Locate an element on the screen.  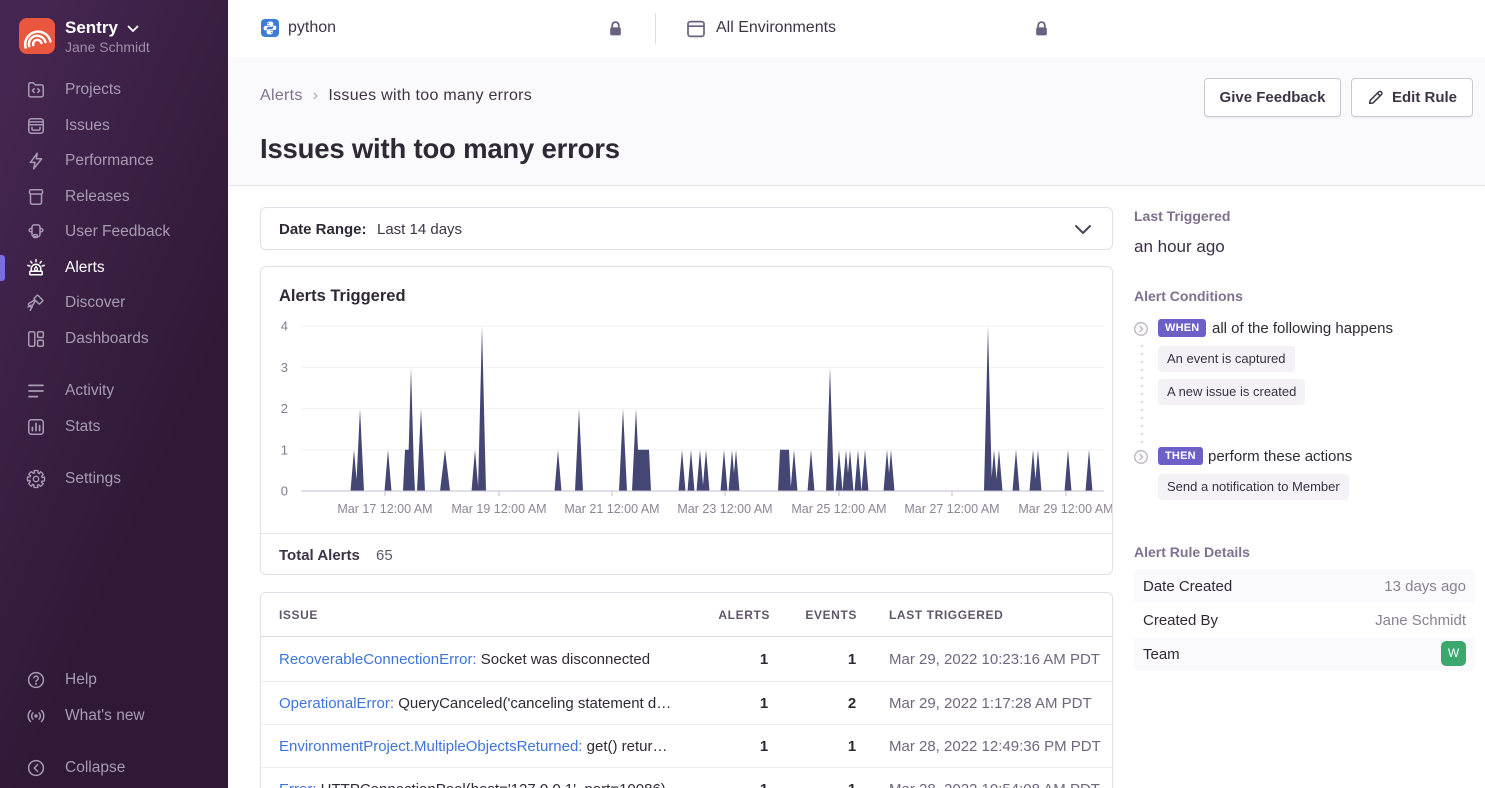
svg-text: 1 is located at coordinates (284, 449).